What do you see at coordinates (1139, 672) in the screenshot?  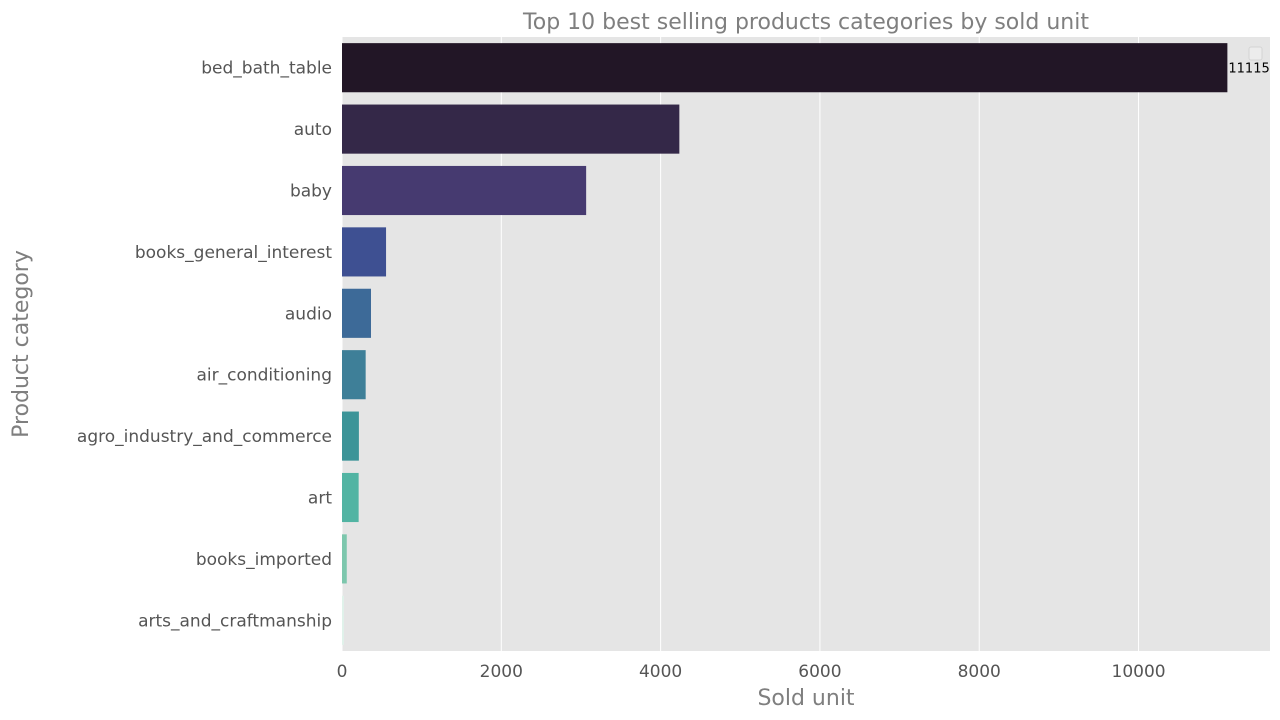 I see `x-tick-label: 10000` at bounding box center [1139, 672].